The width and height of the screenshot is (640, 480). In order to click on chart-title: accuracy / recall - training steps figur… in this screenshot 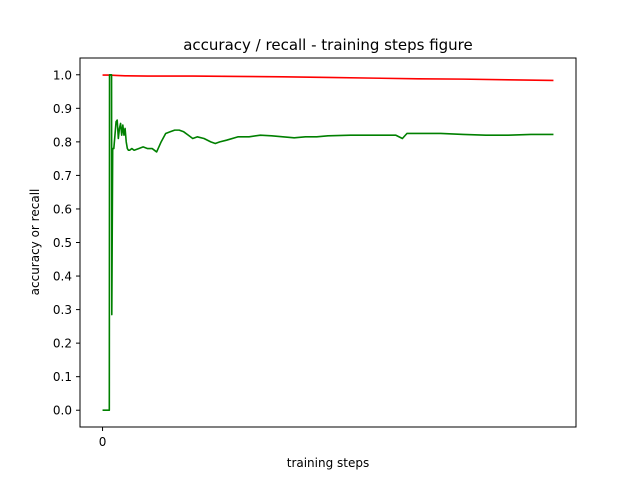, I will do `click(328, 45)`.